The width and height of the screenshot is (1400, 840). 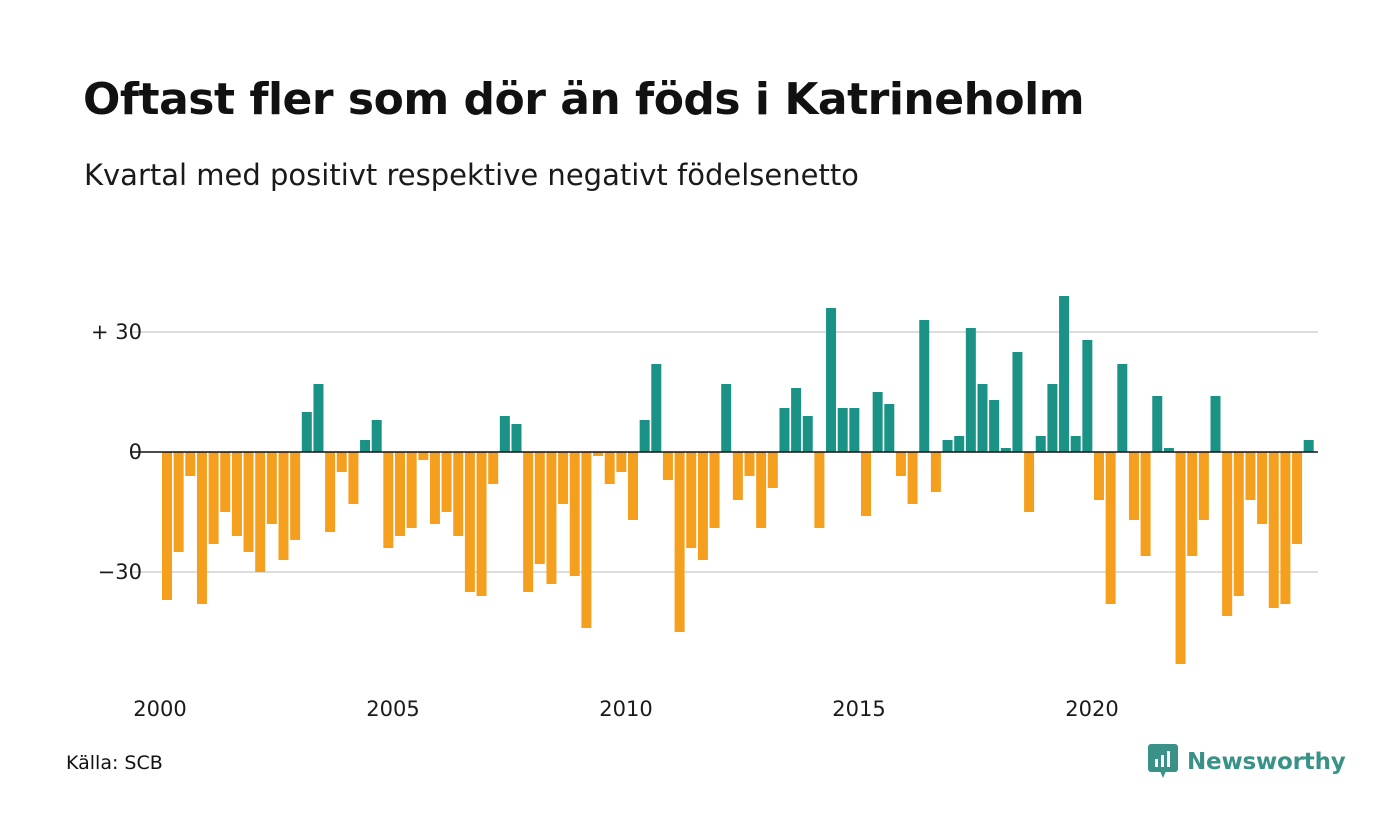 I want to click on y-tick-label: 0, so click(x=135, y=452).